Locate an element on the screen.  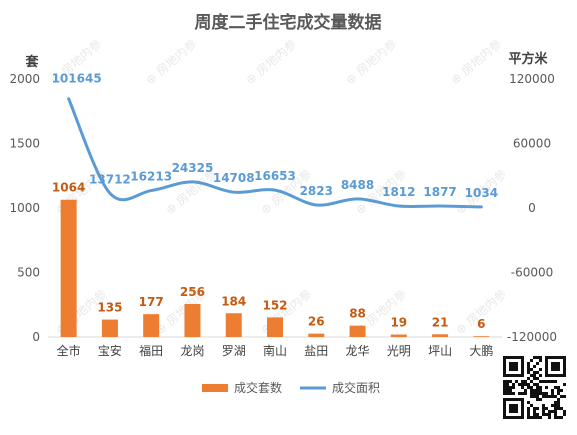
legend-label-line: 成交面积 is located at coordinates (356, 387).